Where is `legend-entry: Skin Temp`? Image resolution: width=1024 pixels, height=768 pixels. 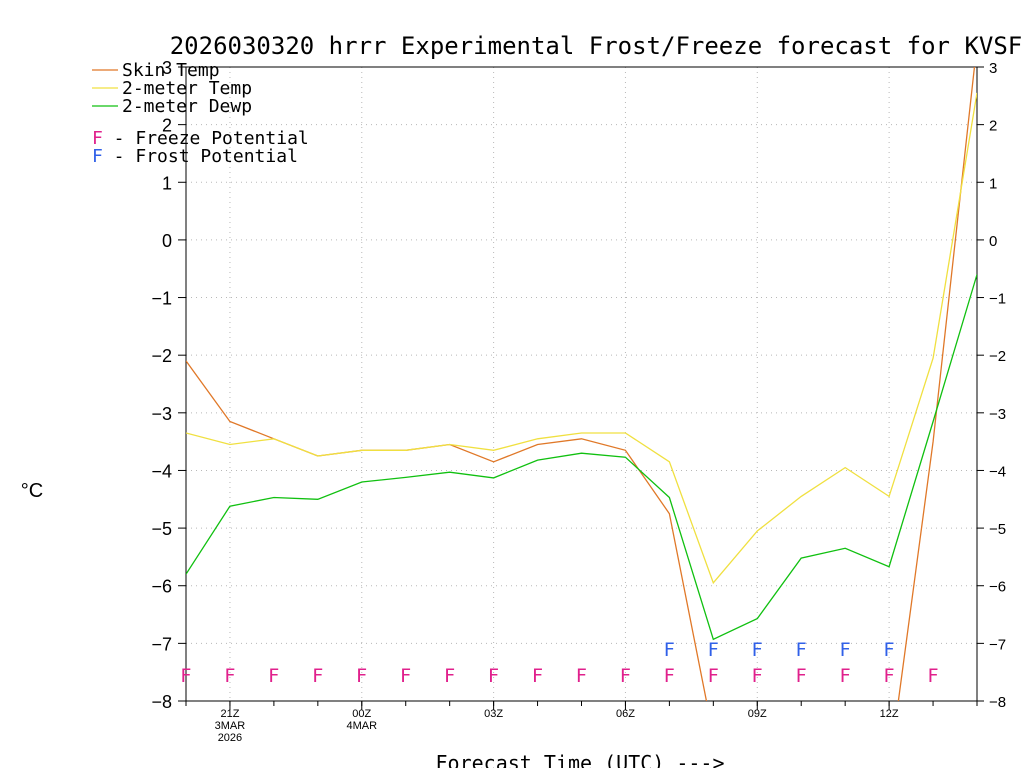
legend-entry: Skin Temp is located at coordinates (171, 70).